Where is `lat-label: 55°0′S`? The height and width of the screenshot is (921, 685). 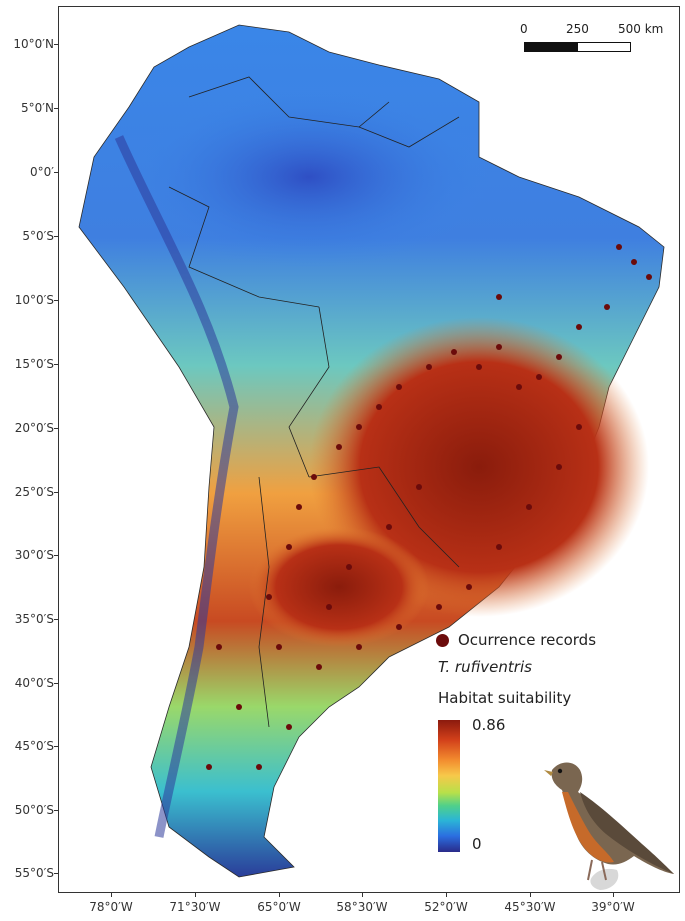 lat-label: 55°0′S is located at coordinates (34, 873).